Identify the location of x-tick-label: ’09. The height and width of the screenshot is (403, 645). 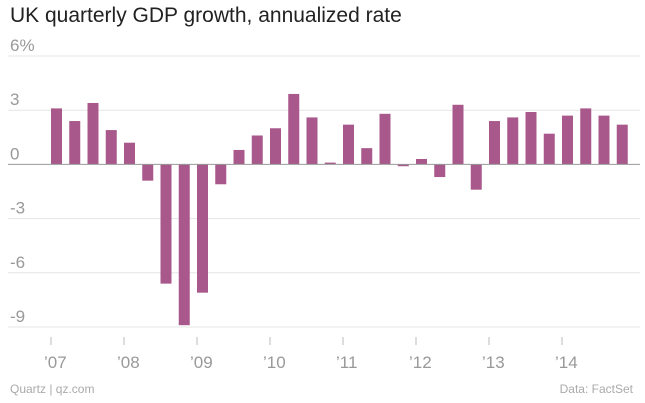
(201, 362).